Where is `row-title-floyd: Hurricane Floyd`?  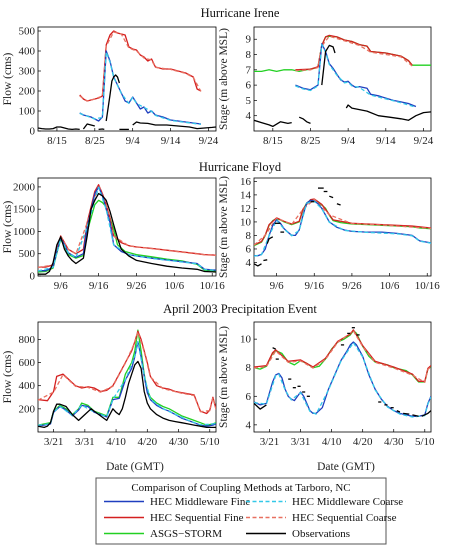 row-title-floyd: Hurricane Floyd is located at coordinates (240, 167).